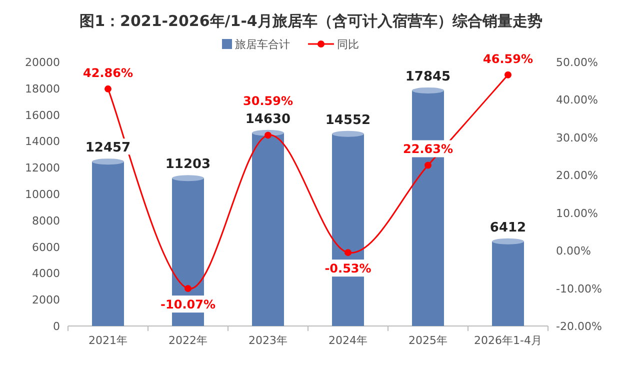 Image resolution: width=622 pixels, height=377 pixels. I want to click on y-tick-label: 14000, so click(42, 141).